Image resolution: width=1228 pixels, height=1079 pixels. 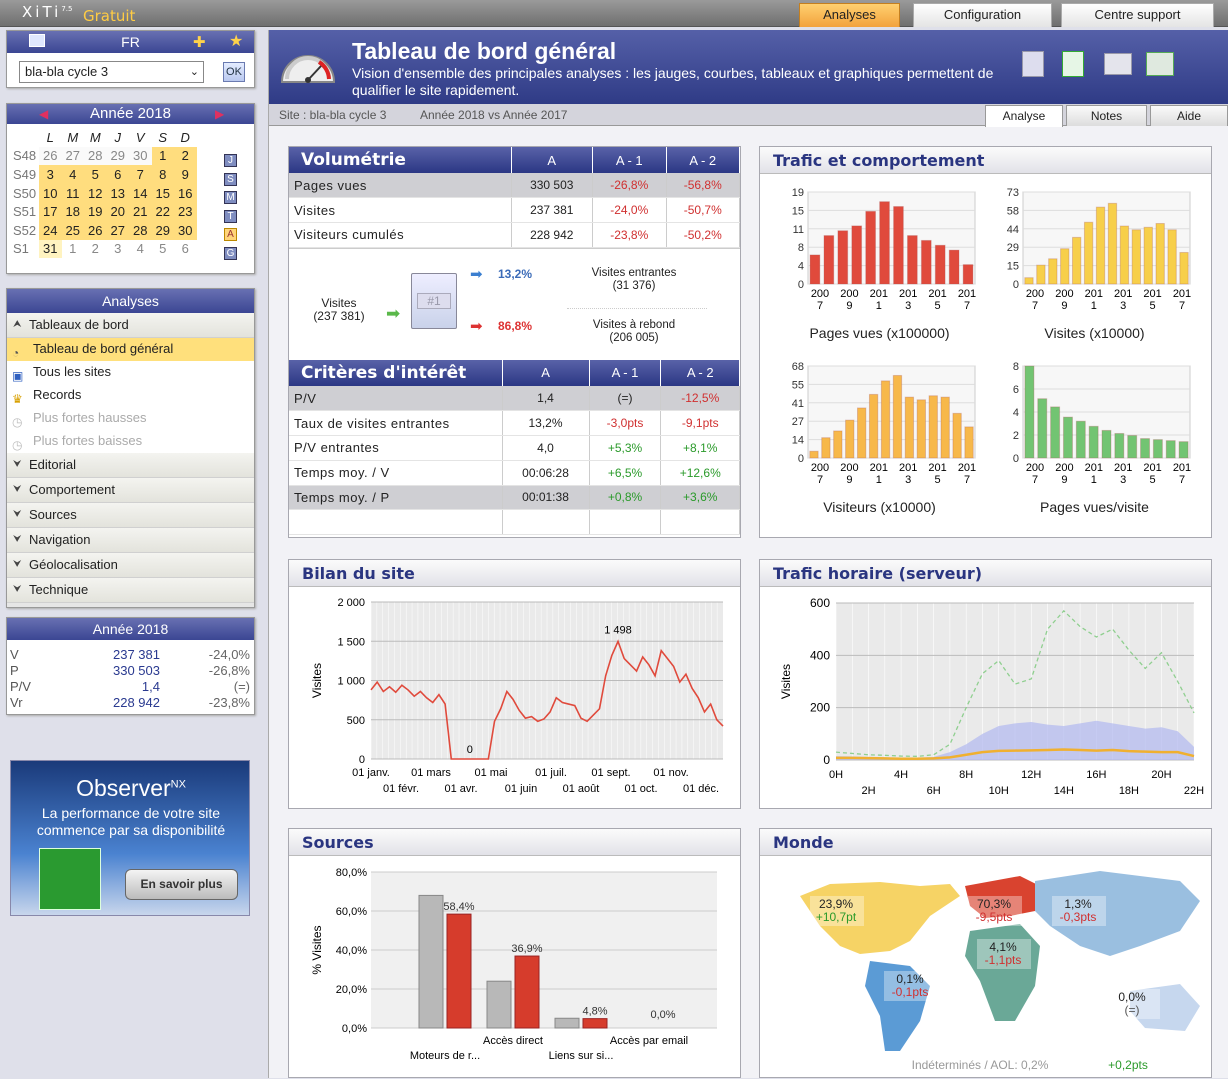 I want to click on calendar-day: 15, so click(x=163, y=193).